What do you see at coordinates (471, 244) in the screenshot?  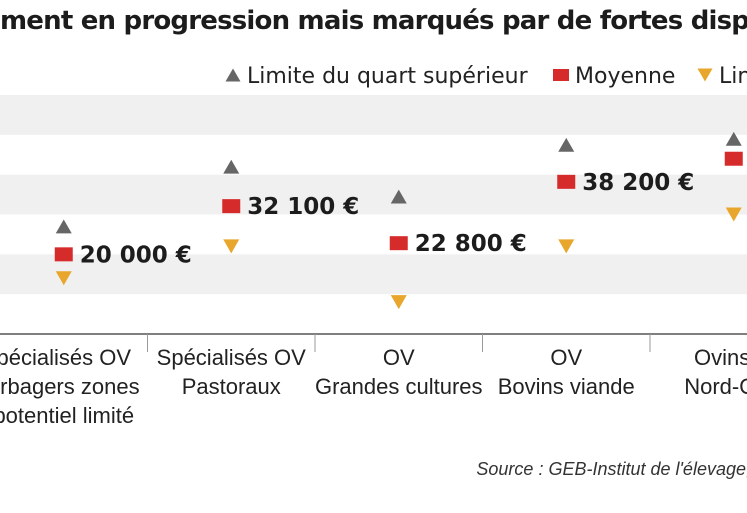 I see `data-label-mean: 22 800 €` at bounding box center [471, 244].